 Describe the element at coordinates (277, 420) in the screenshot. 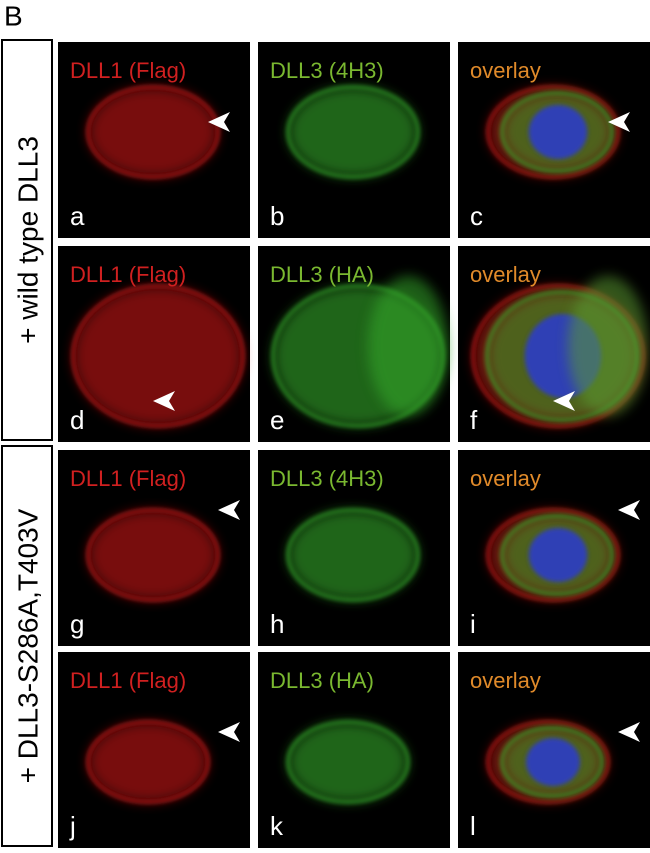

I see `panel-letter: e` at that location.